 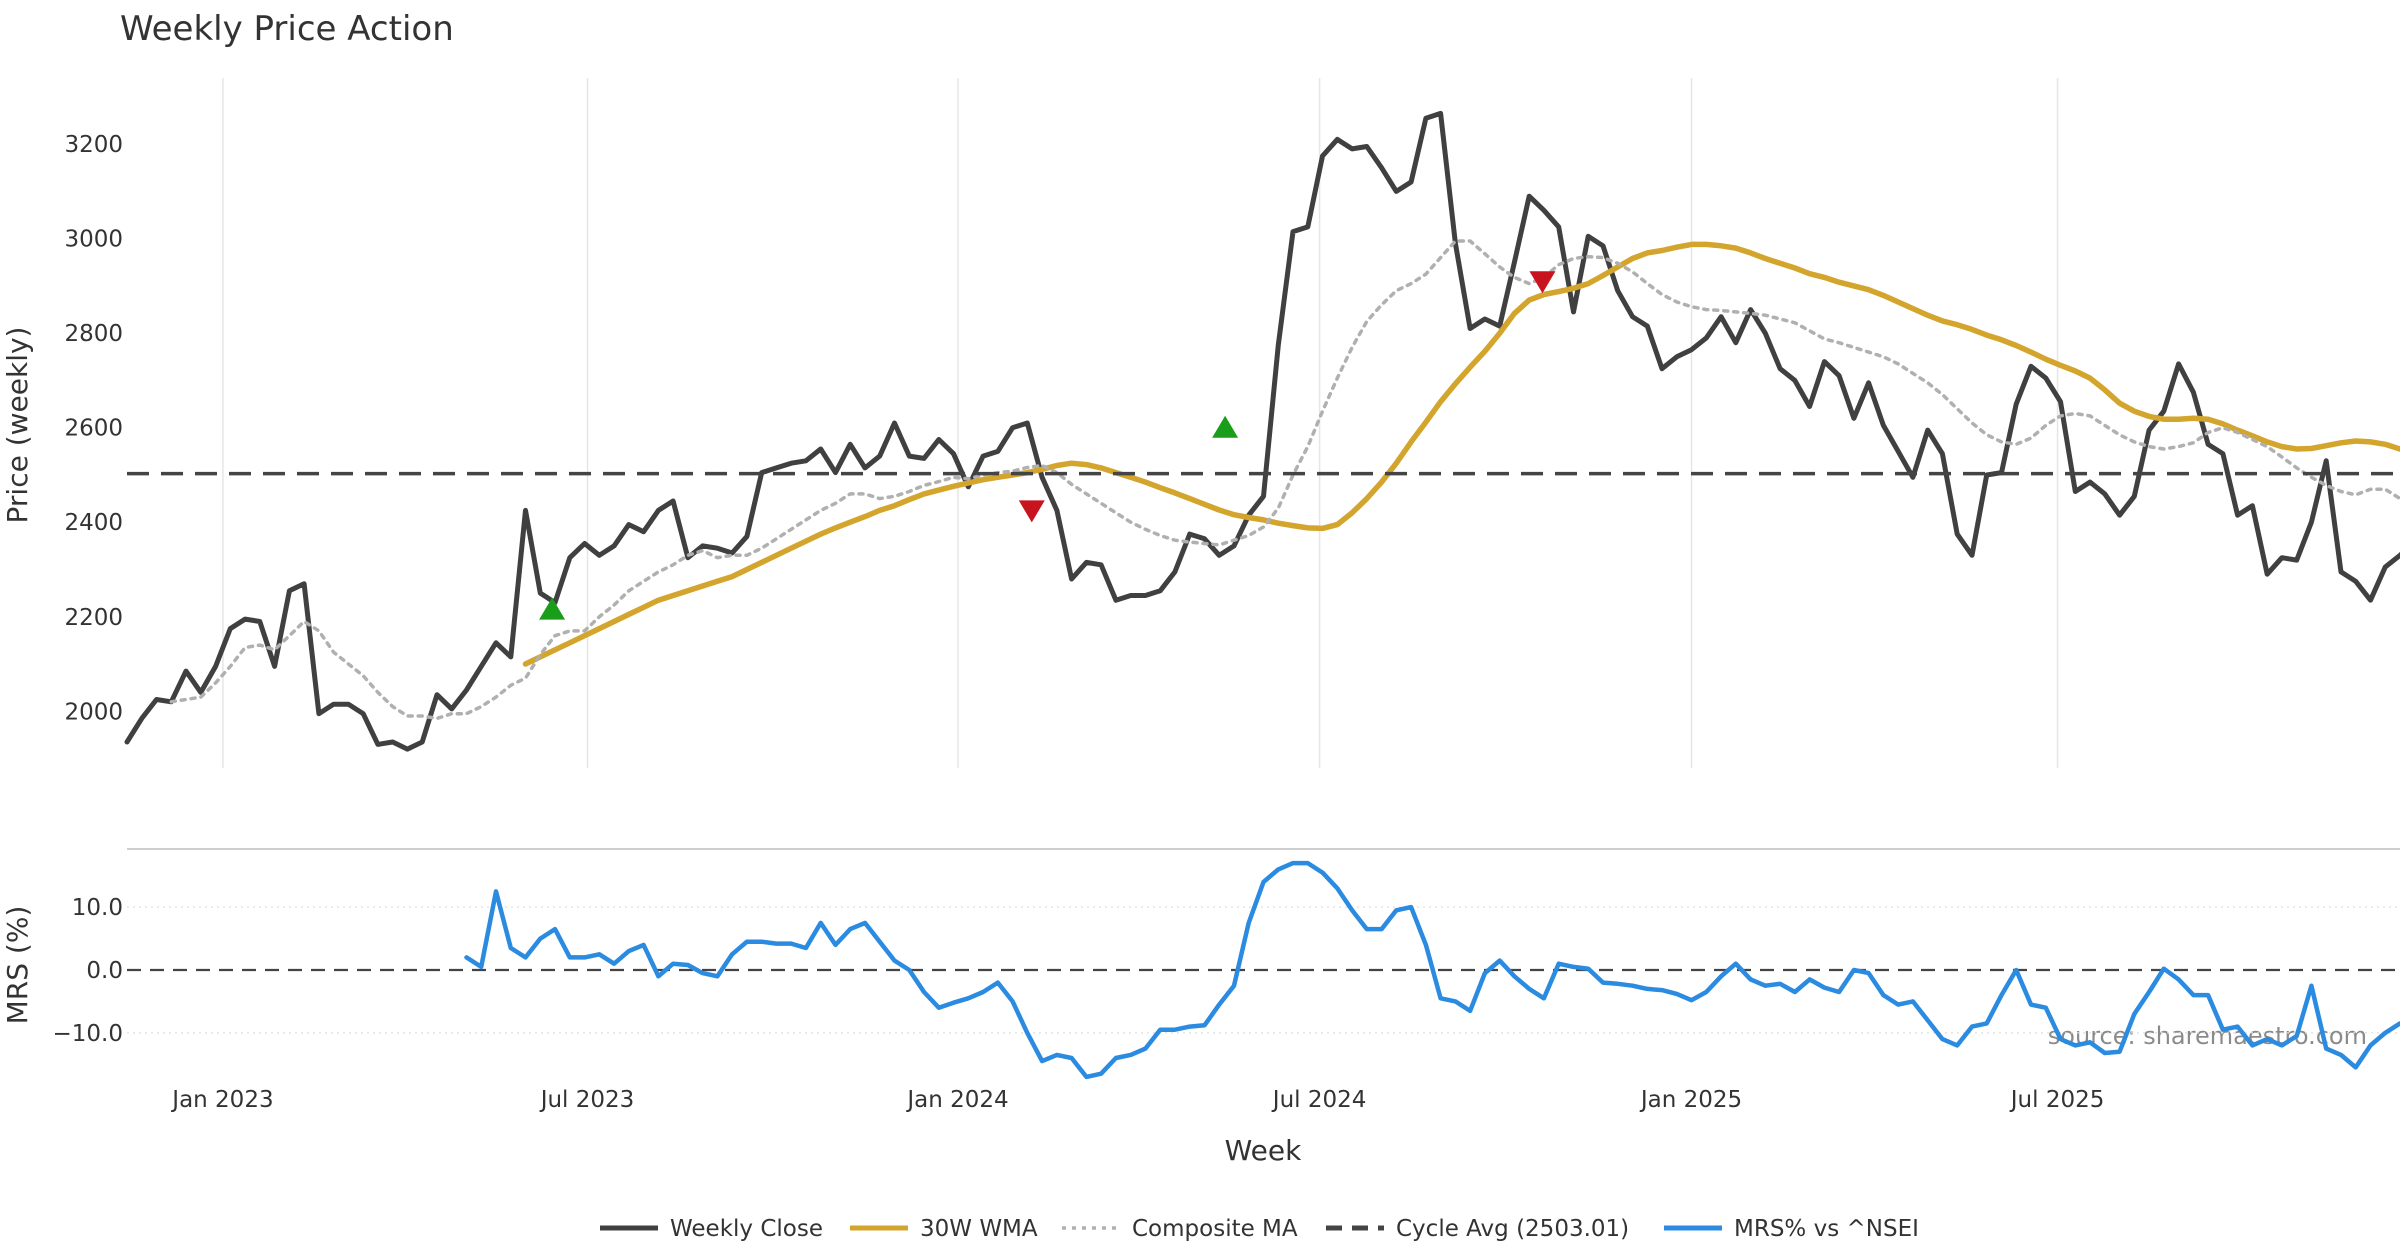 I want to click on x-tick-label: Jul 2025, so click(x=2057, y=1100).